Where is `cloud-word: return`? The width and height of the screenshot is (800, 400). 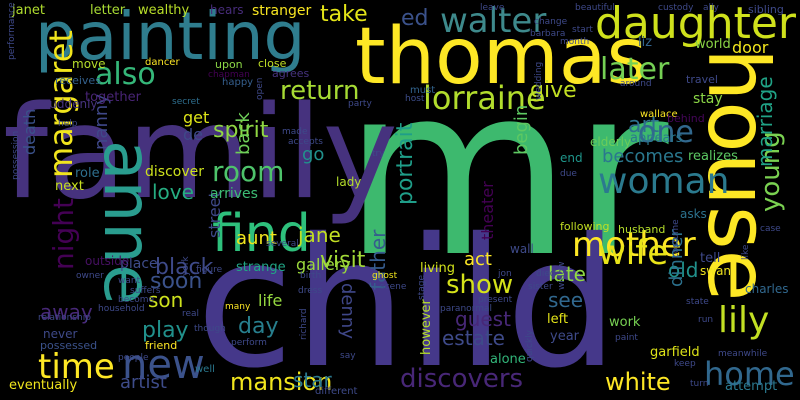 cloud-word: return is located at coordinates (320, 91).